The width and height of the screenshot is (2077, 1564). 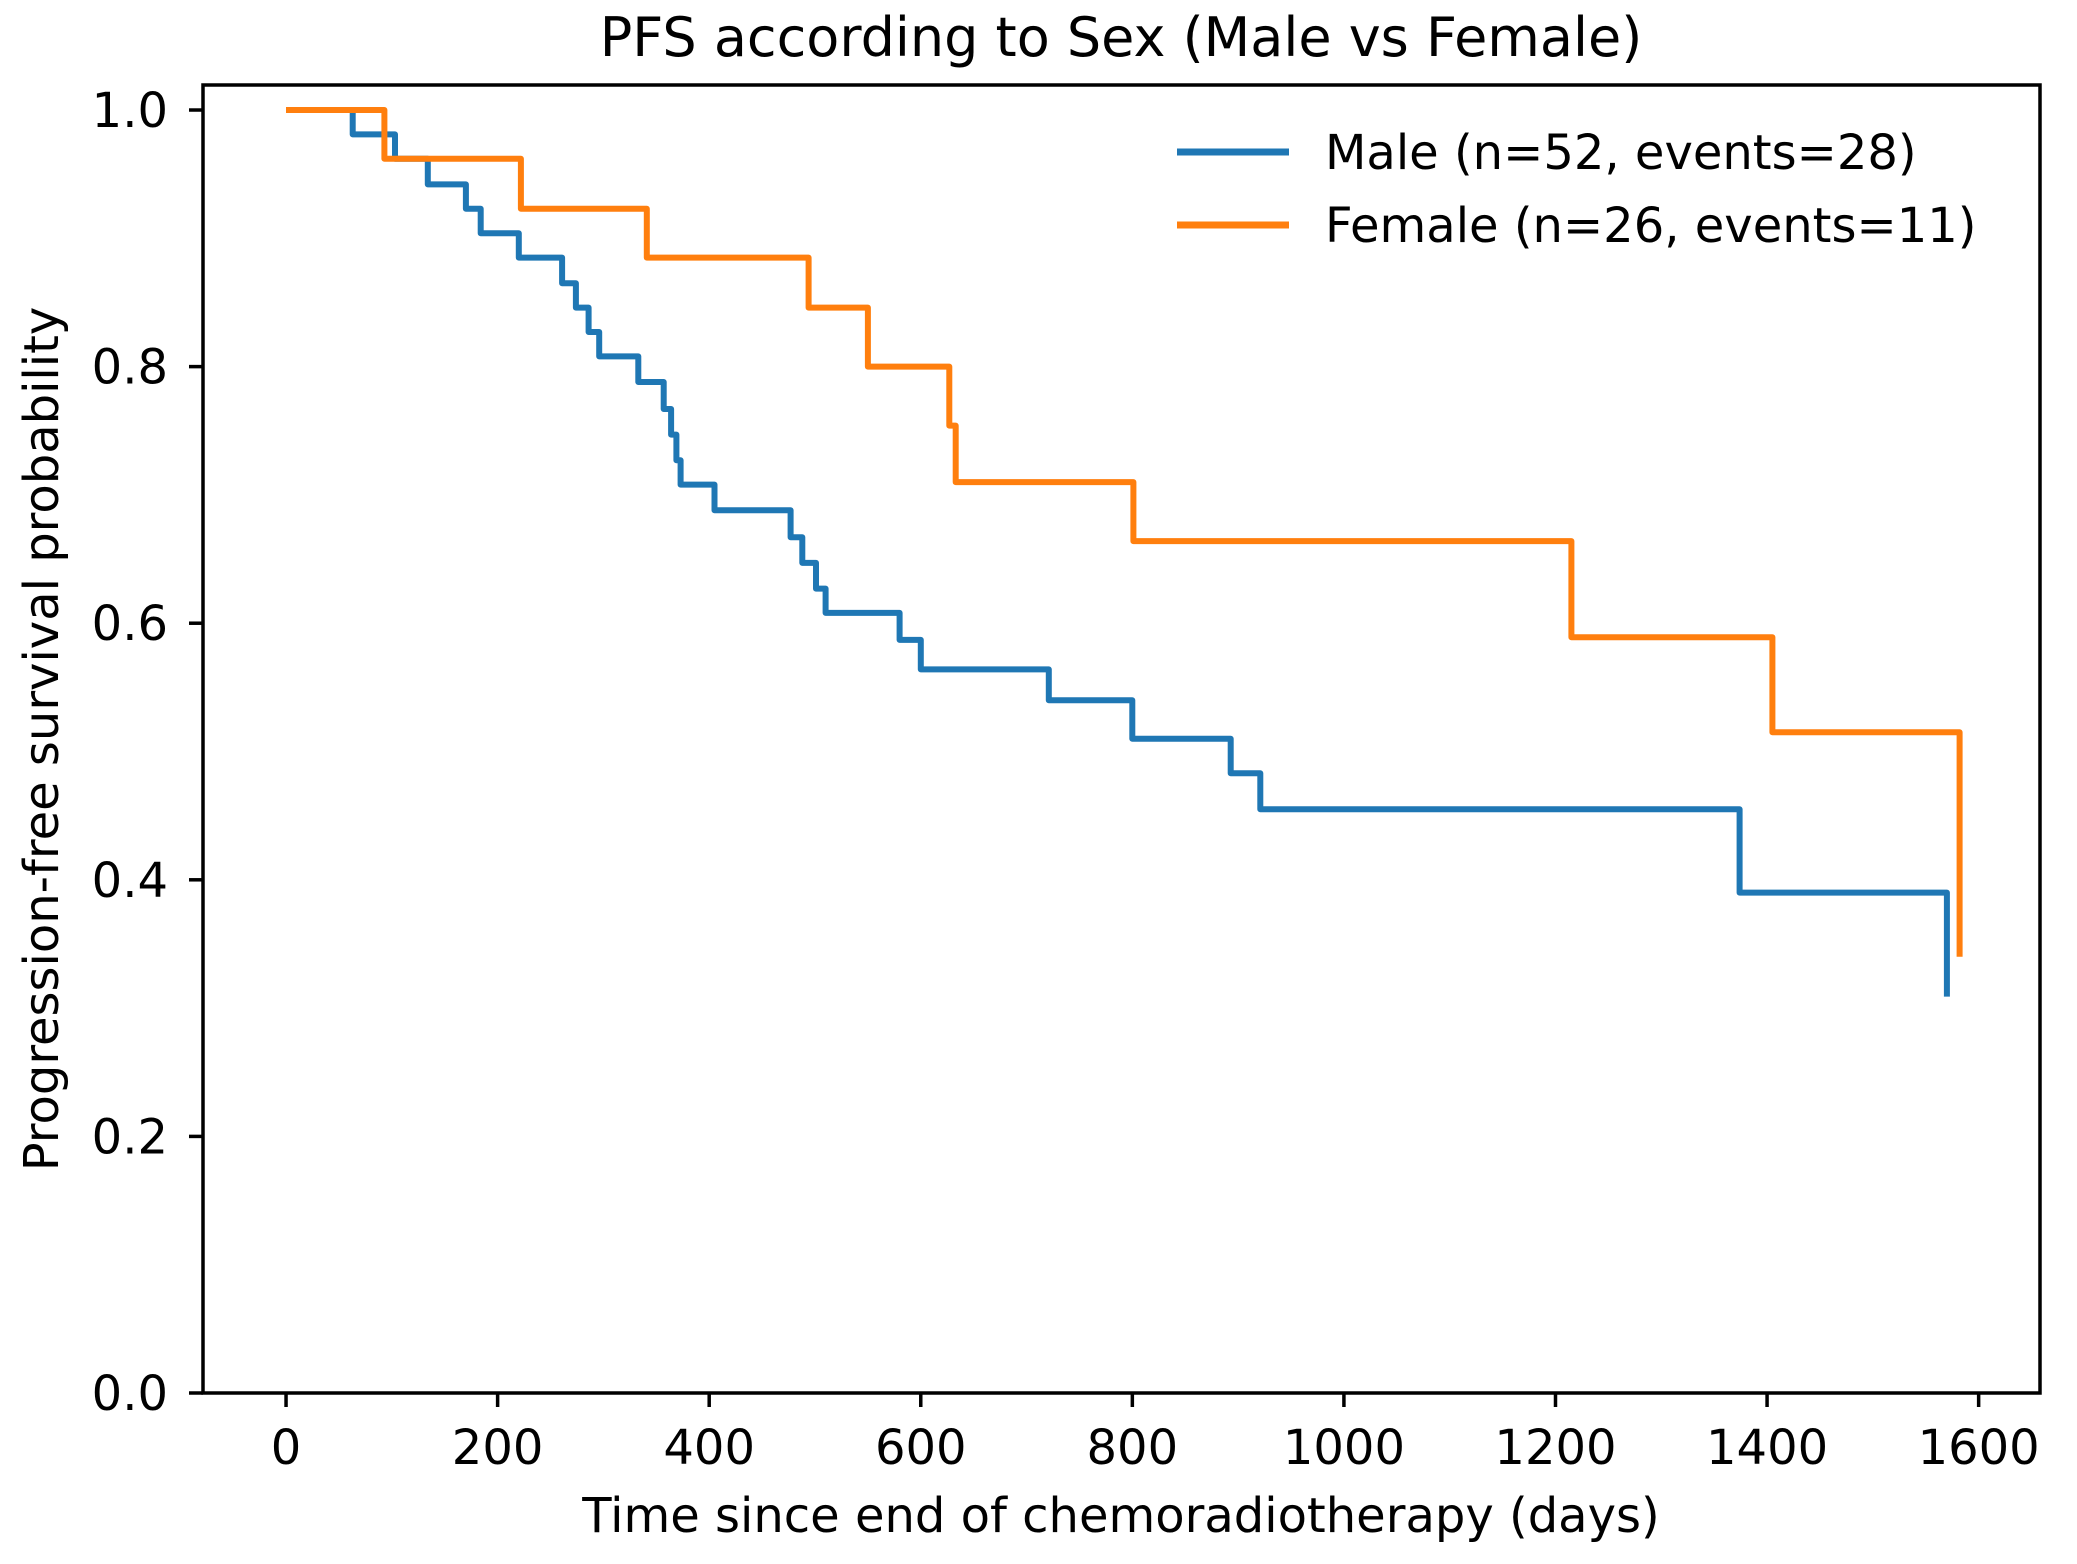 I want to click on y-axis-label: Progression-free survival probability, so click(x=42, y=739).